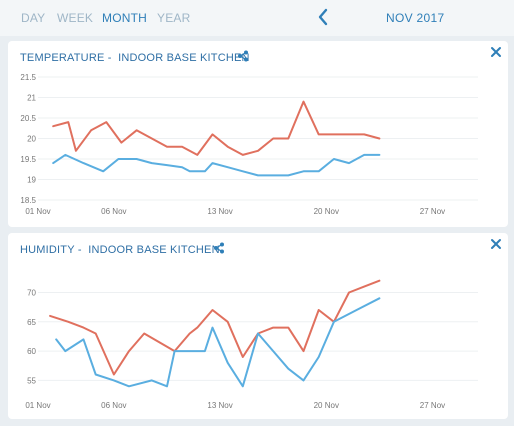 This screenshot has height=426, width=514. Describe the element at coordinates (28, 118) in the screenshot. I see `y-tick-label: 20.5` at that location.